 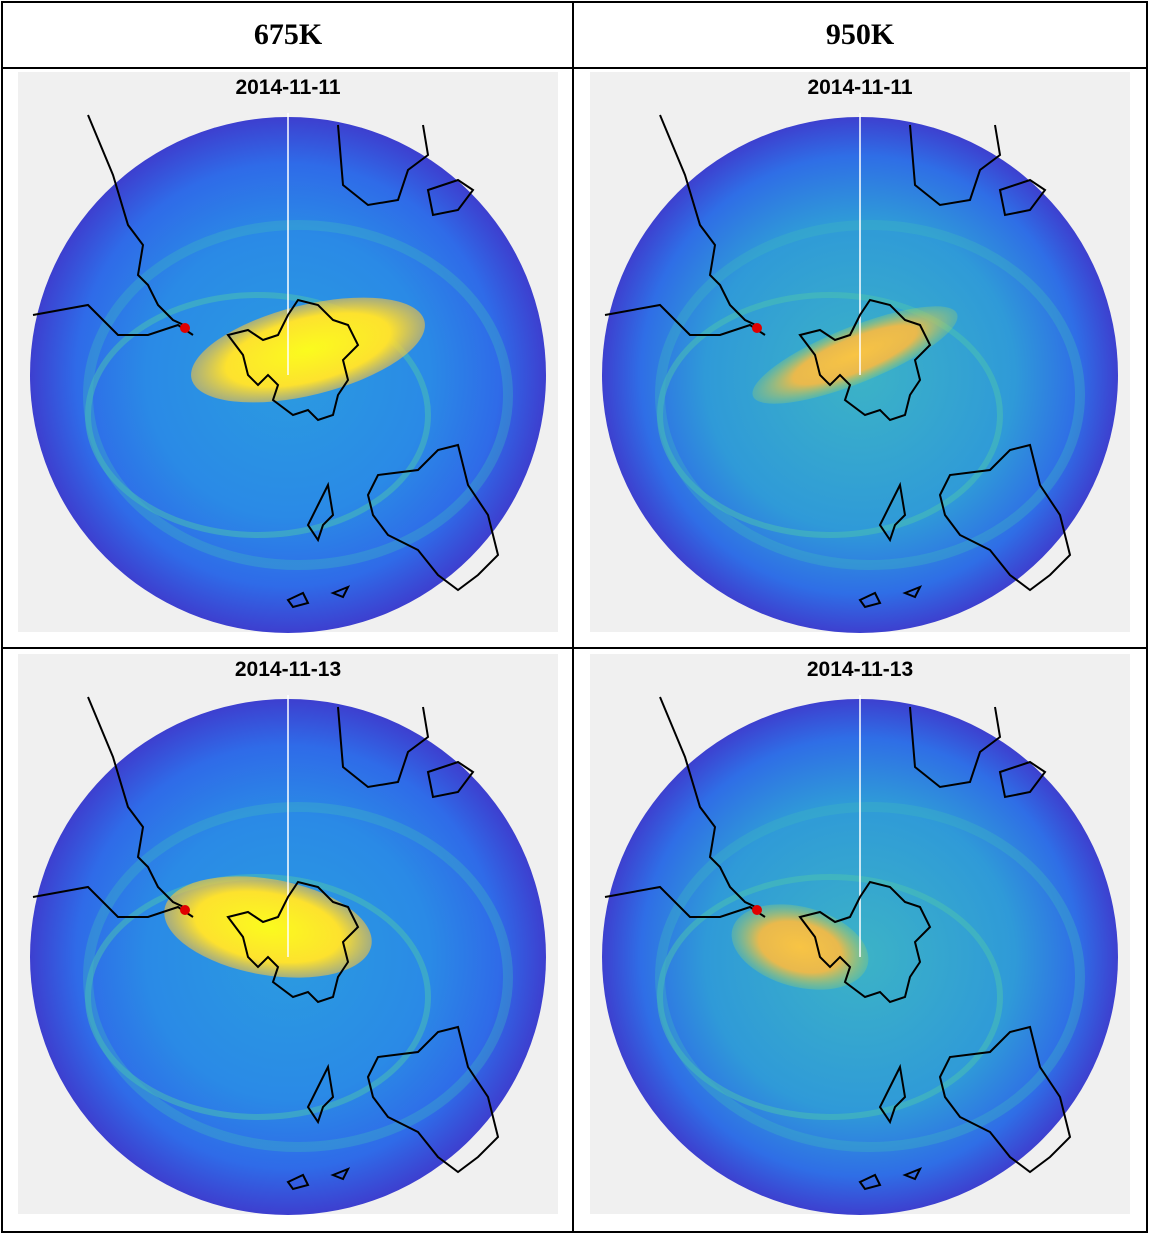 I want to click on column-header: 950K, so click(x=860, y=34).